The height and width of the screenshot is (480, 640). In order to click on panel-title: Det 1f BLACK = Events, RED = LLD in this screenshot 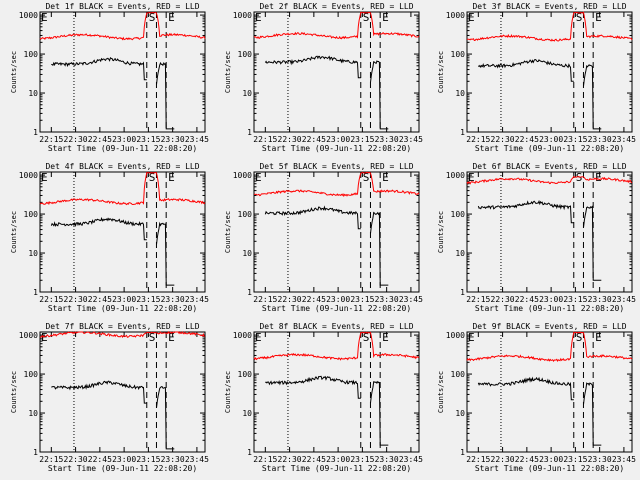, I will do `click(122, 6)`.